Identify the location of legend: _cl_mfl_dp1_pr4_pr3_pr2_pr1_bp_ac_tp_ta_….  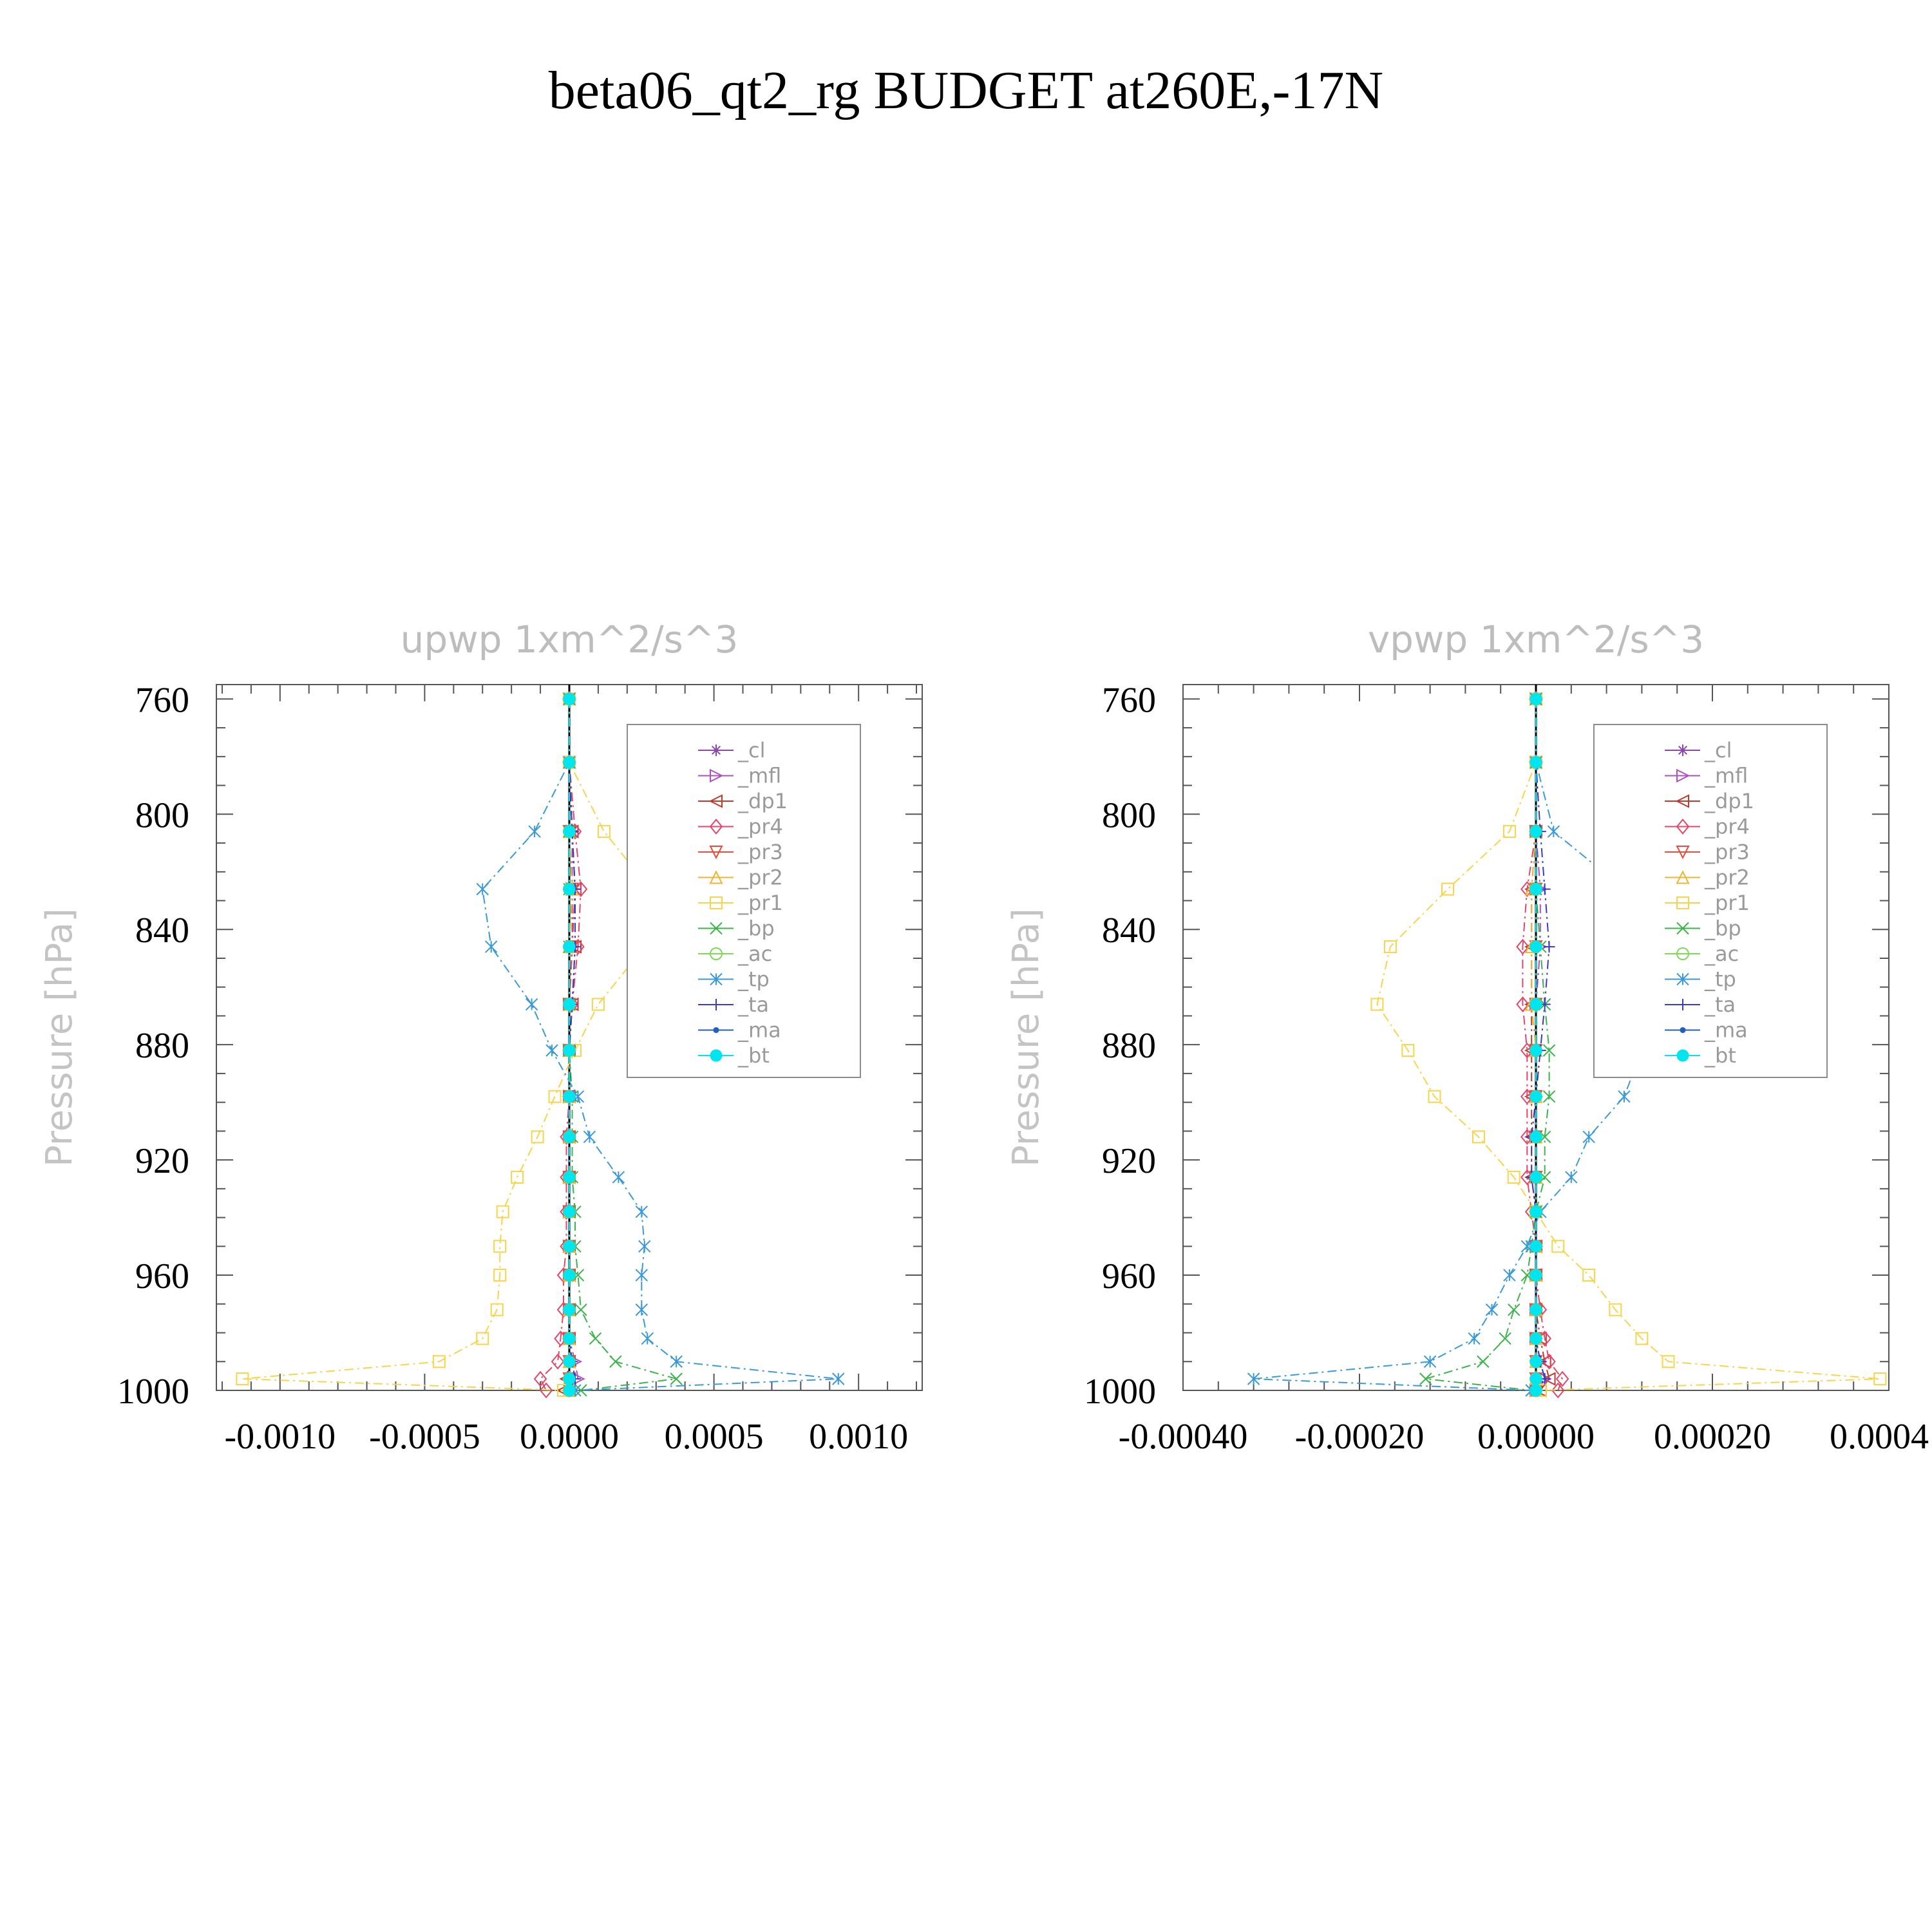
(744, 901).